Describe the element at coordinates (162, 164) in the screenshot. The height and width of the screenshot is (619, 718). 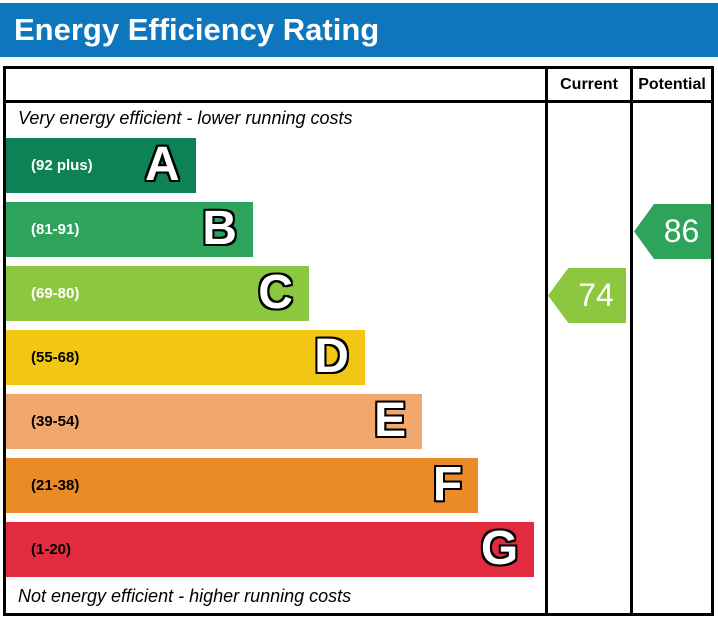
I see `band-letter: A` at that location.